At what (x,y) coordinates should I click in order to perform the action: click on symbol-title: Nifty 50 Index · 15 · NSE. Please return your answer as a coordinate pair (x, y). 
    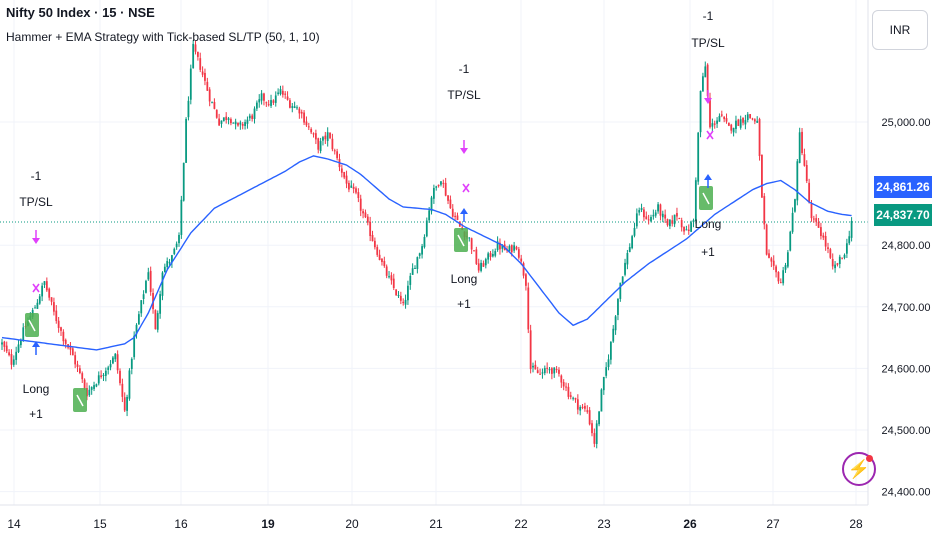
    Looking at the image, I should click on (80, 12).